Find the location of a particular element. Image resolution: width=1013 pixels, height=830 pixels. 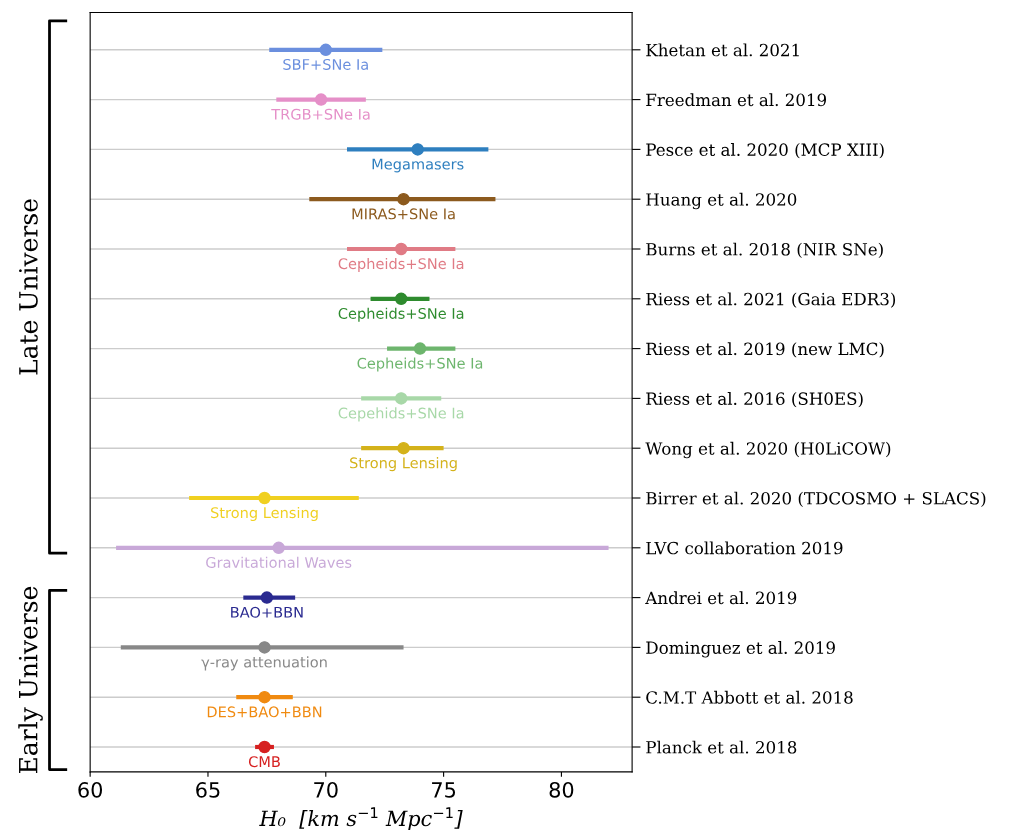

x-tick-label: 75 is located at coordinates (444, 790).